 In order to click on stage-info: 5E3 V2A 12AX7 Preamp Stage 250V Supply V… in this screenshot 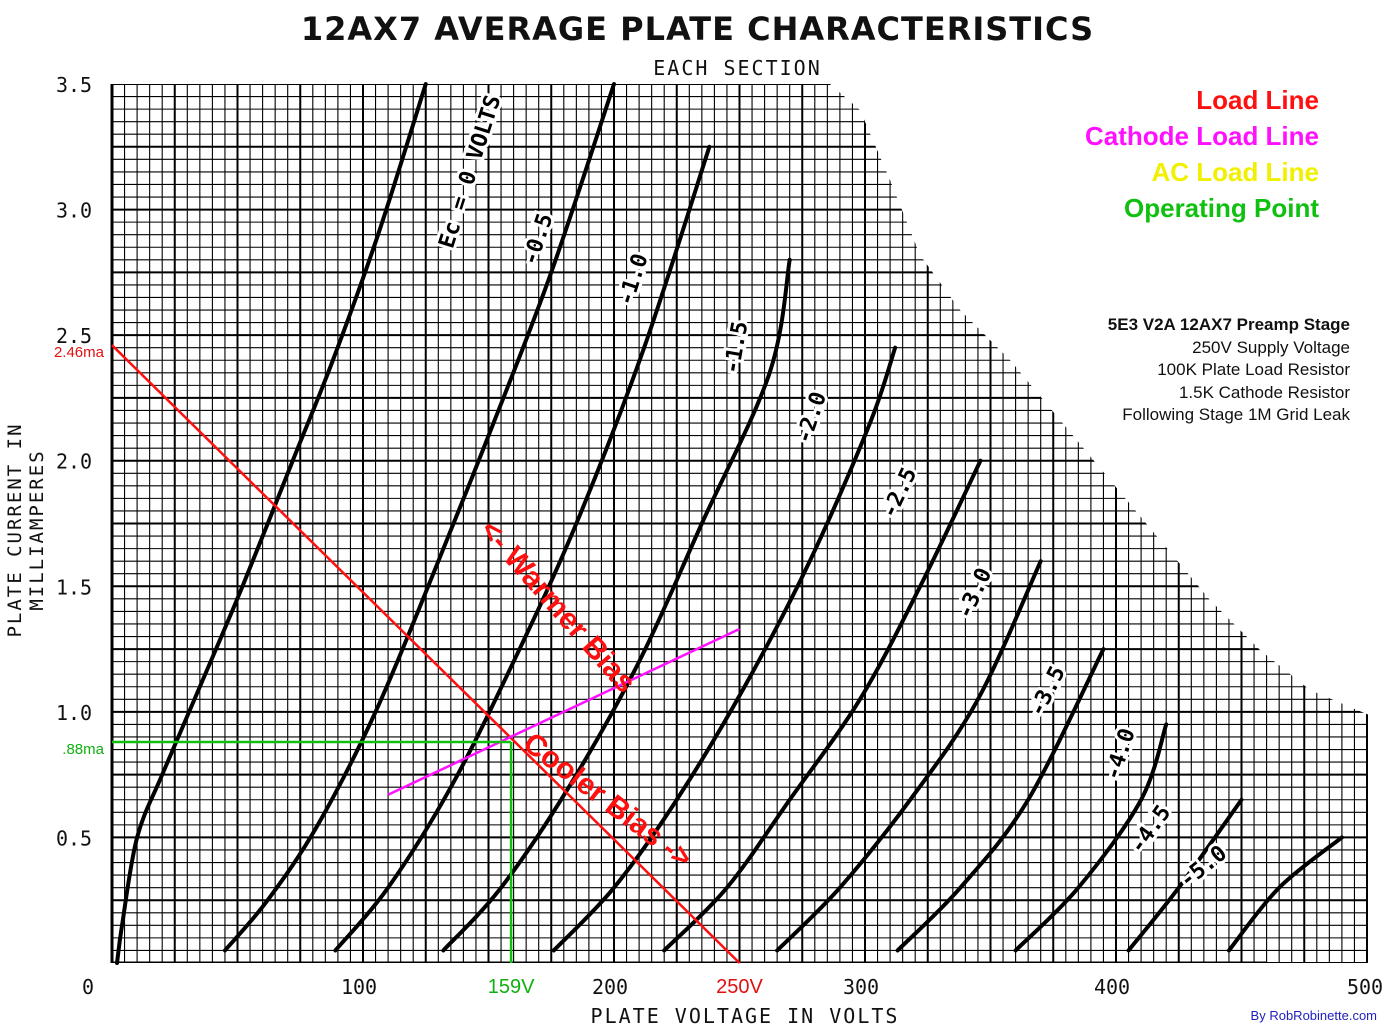, I will do `click(1229, 370)`.